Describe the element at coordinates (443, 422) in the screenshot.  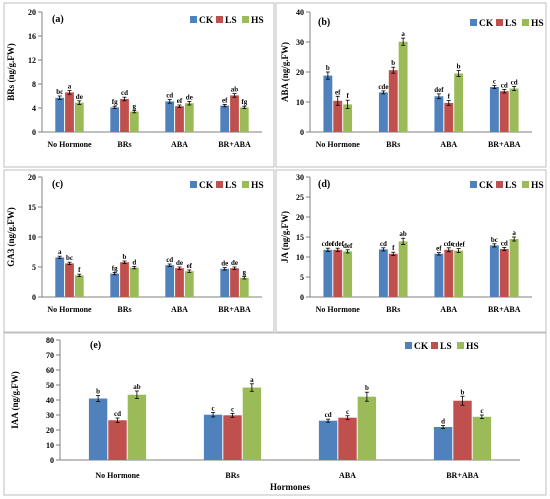
I see `significance-label: d` at that location.